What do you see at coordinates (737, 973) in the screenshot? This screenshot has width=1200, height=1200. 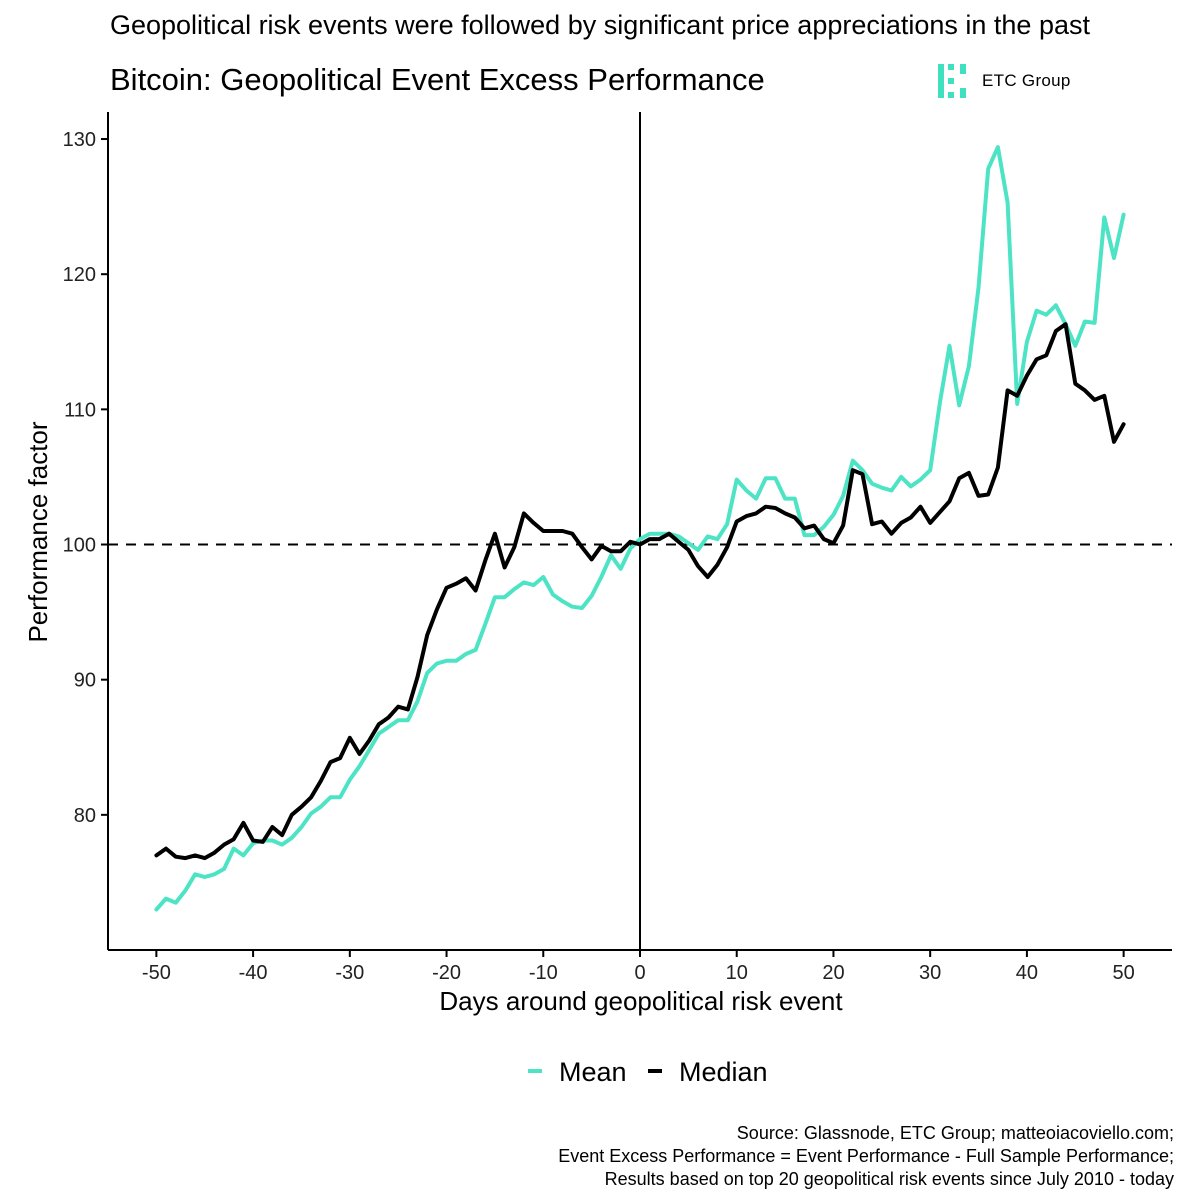 I see `x-tick-label: 10` at bounding box center [737, 973].